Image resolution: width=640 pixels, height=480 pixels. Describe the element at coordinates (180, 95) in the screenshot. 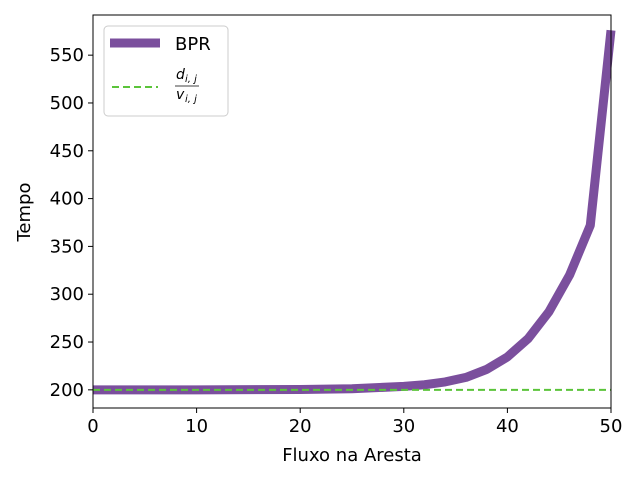

I see `legend-ratio-denominator: v` at that location.